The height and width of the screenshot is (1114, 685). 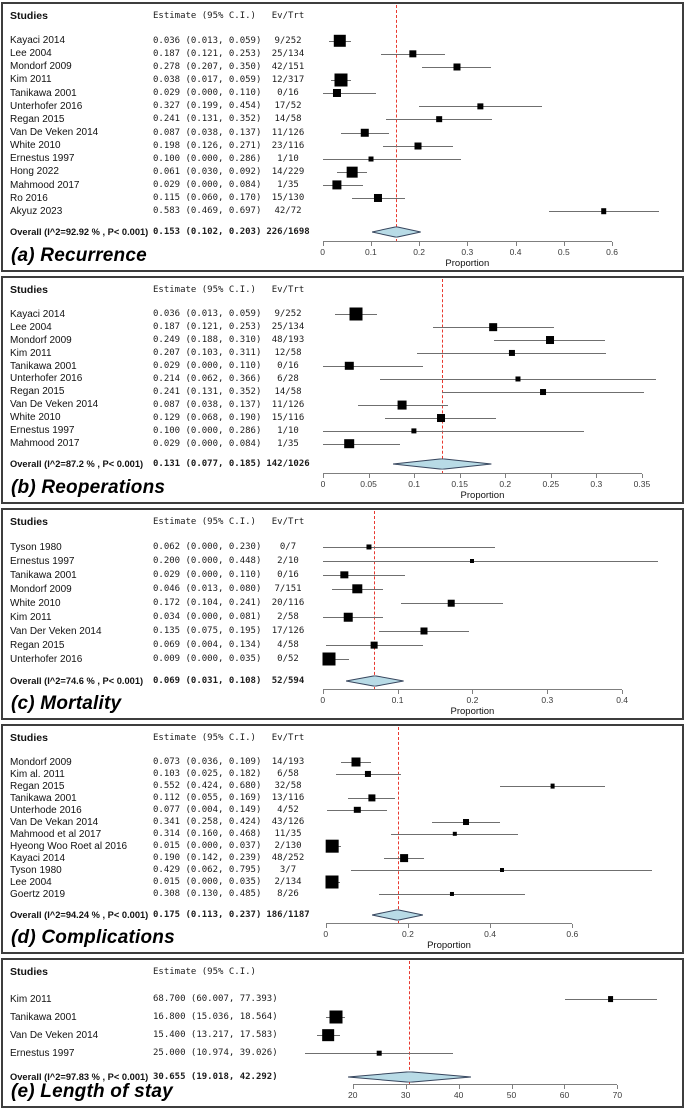 I want to click on study-name: Akyuz 2023, so click(x=36, y=211).